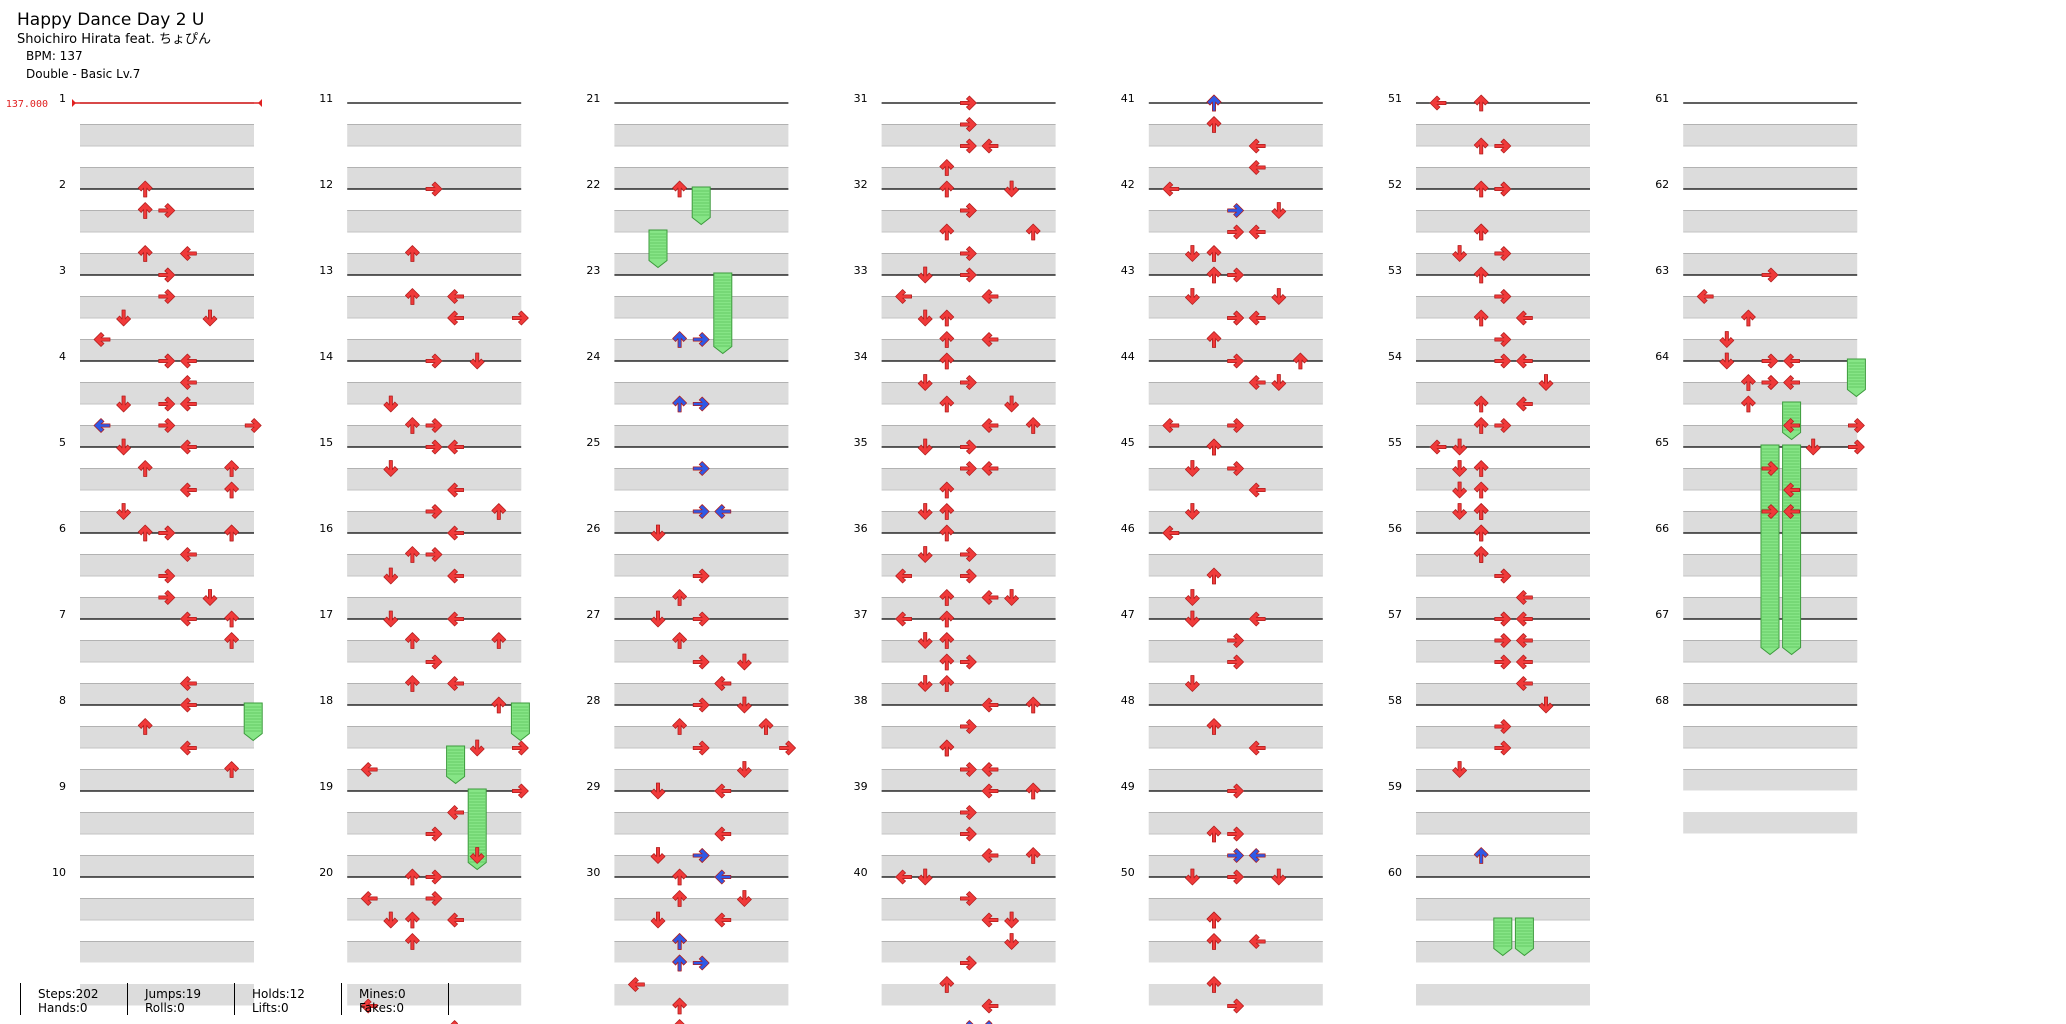  I want to click on measure-number: 36, so click(861, 528).